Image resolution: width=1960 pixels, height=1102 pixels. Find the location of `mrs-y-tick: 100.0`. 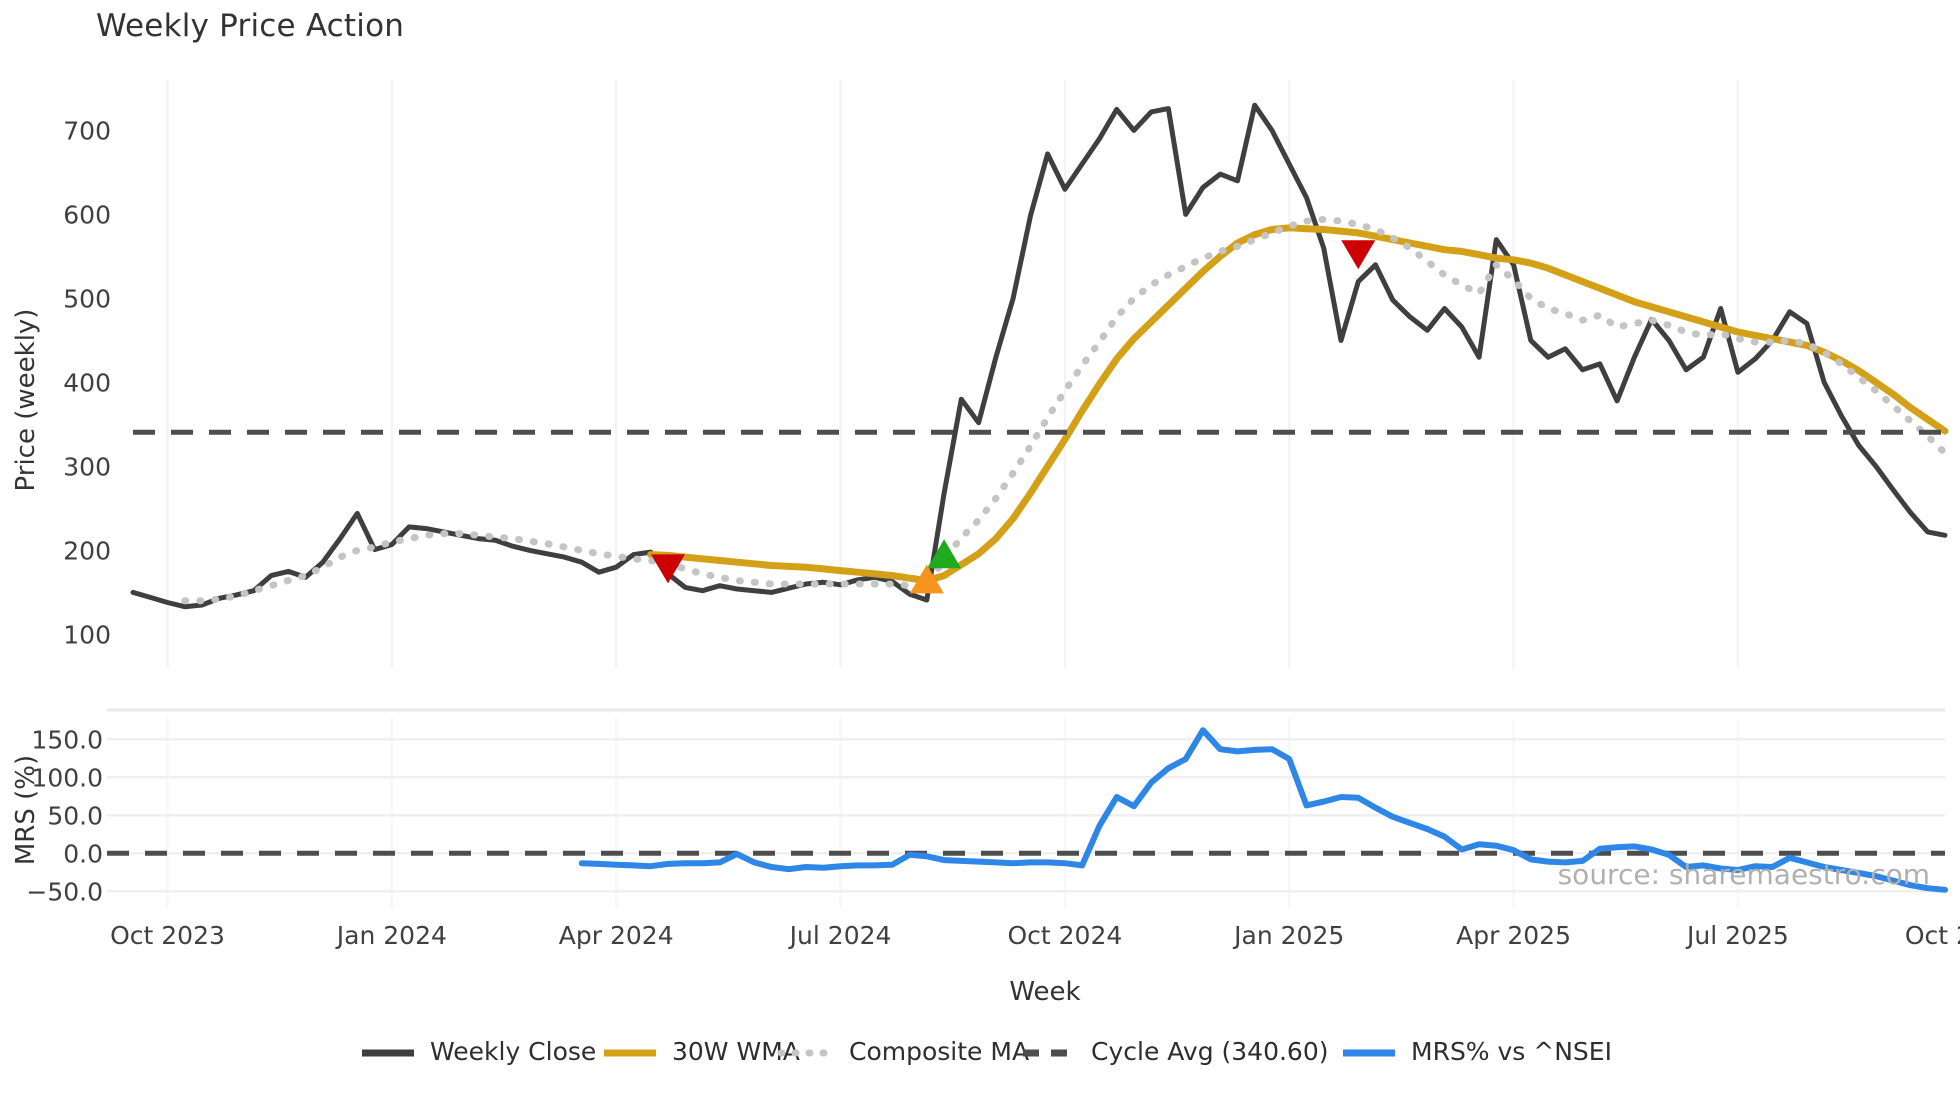

mrs-y-tick: 100.0 is located at coordinates (67, 777).